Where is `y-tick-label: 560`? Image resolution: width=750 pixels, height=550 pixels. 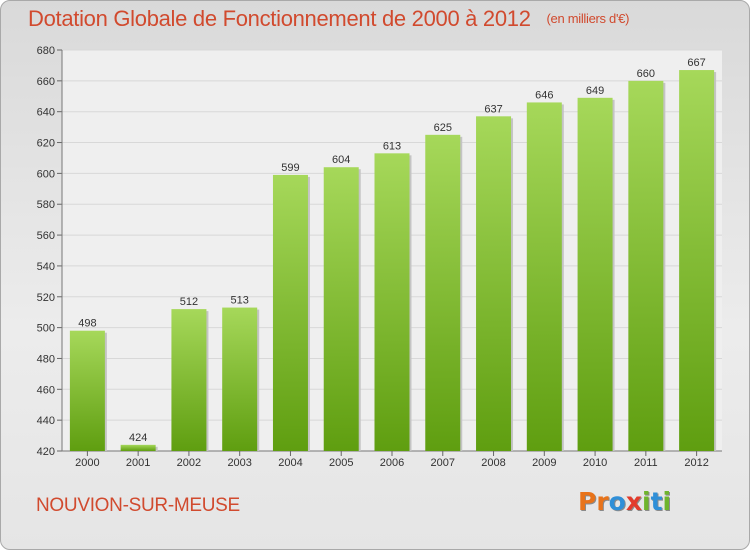
y-tick-label: 560 is located at coordinates (46, 236).